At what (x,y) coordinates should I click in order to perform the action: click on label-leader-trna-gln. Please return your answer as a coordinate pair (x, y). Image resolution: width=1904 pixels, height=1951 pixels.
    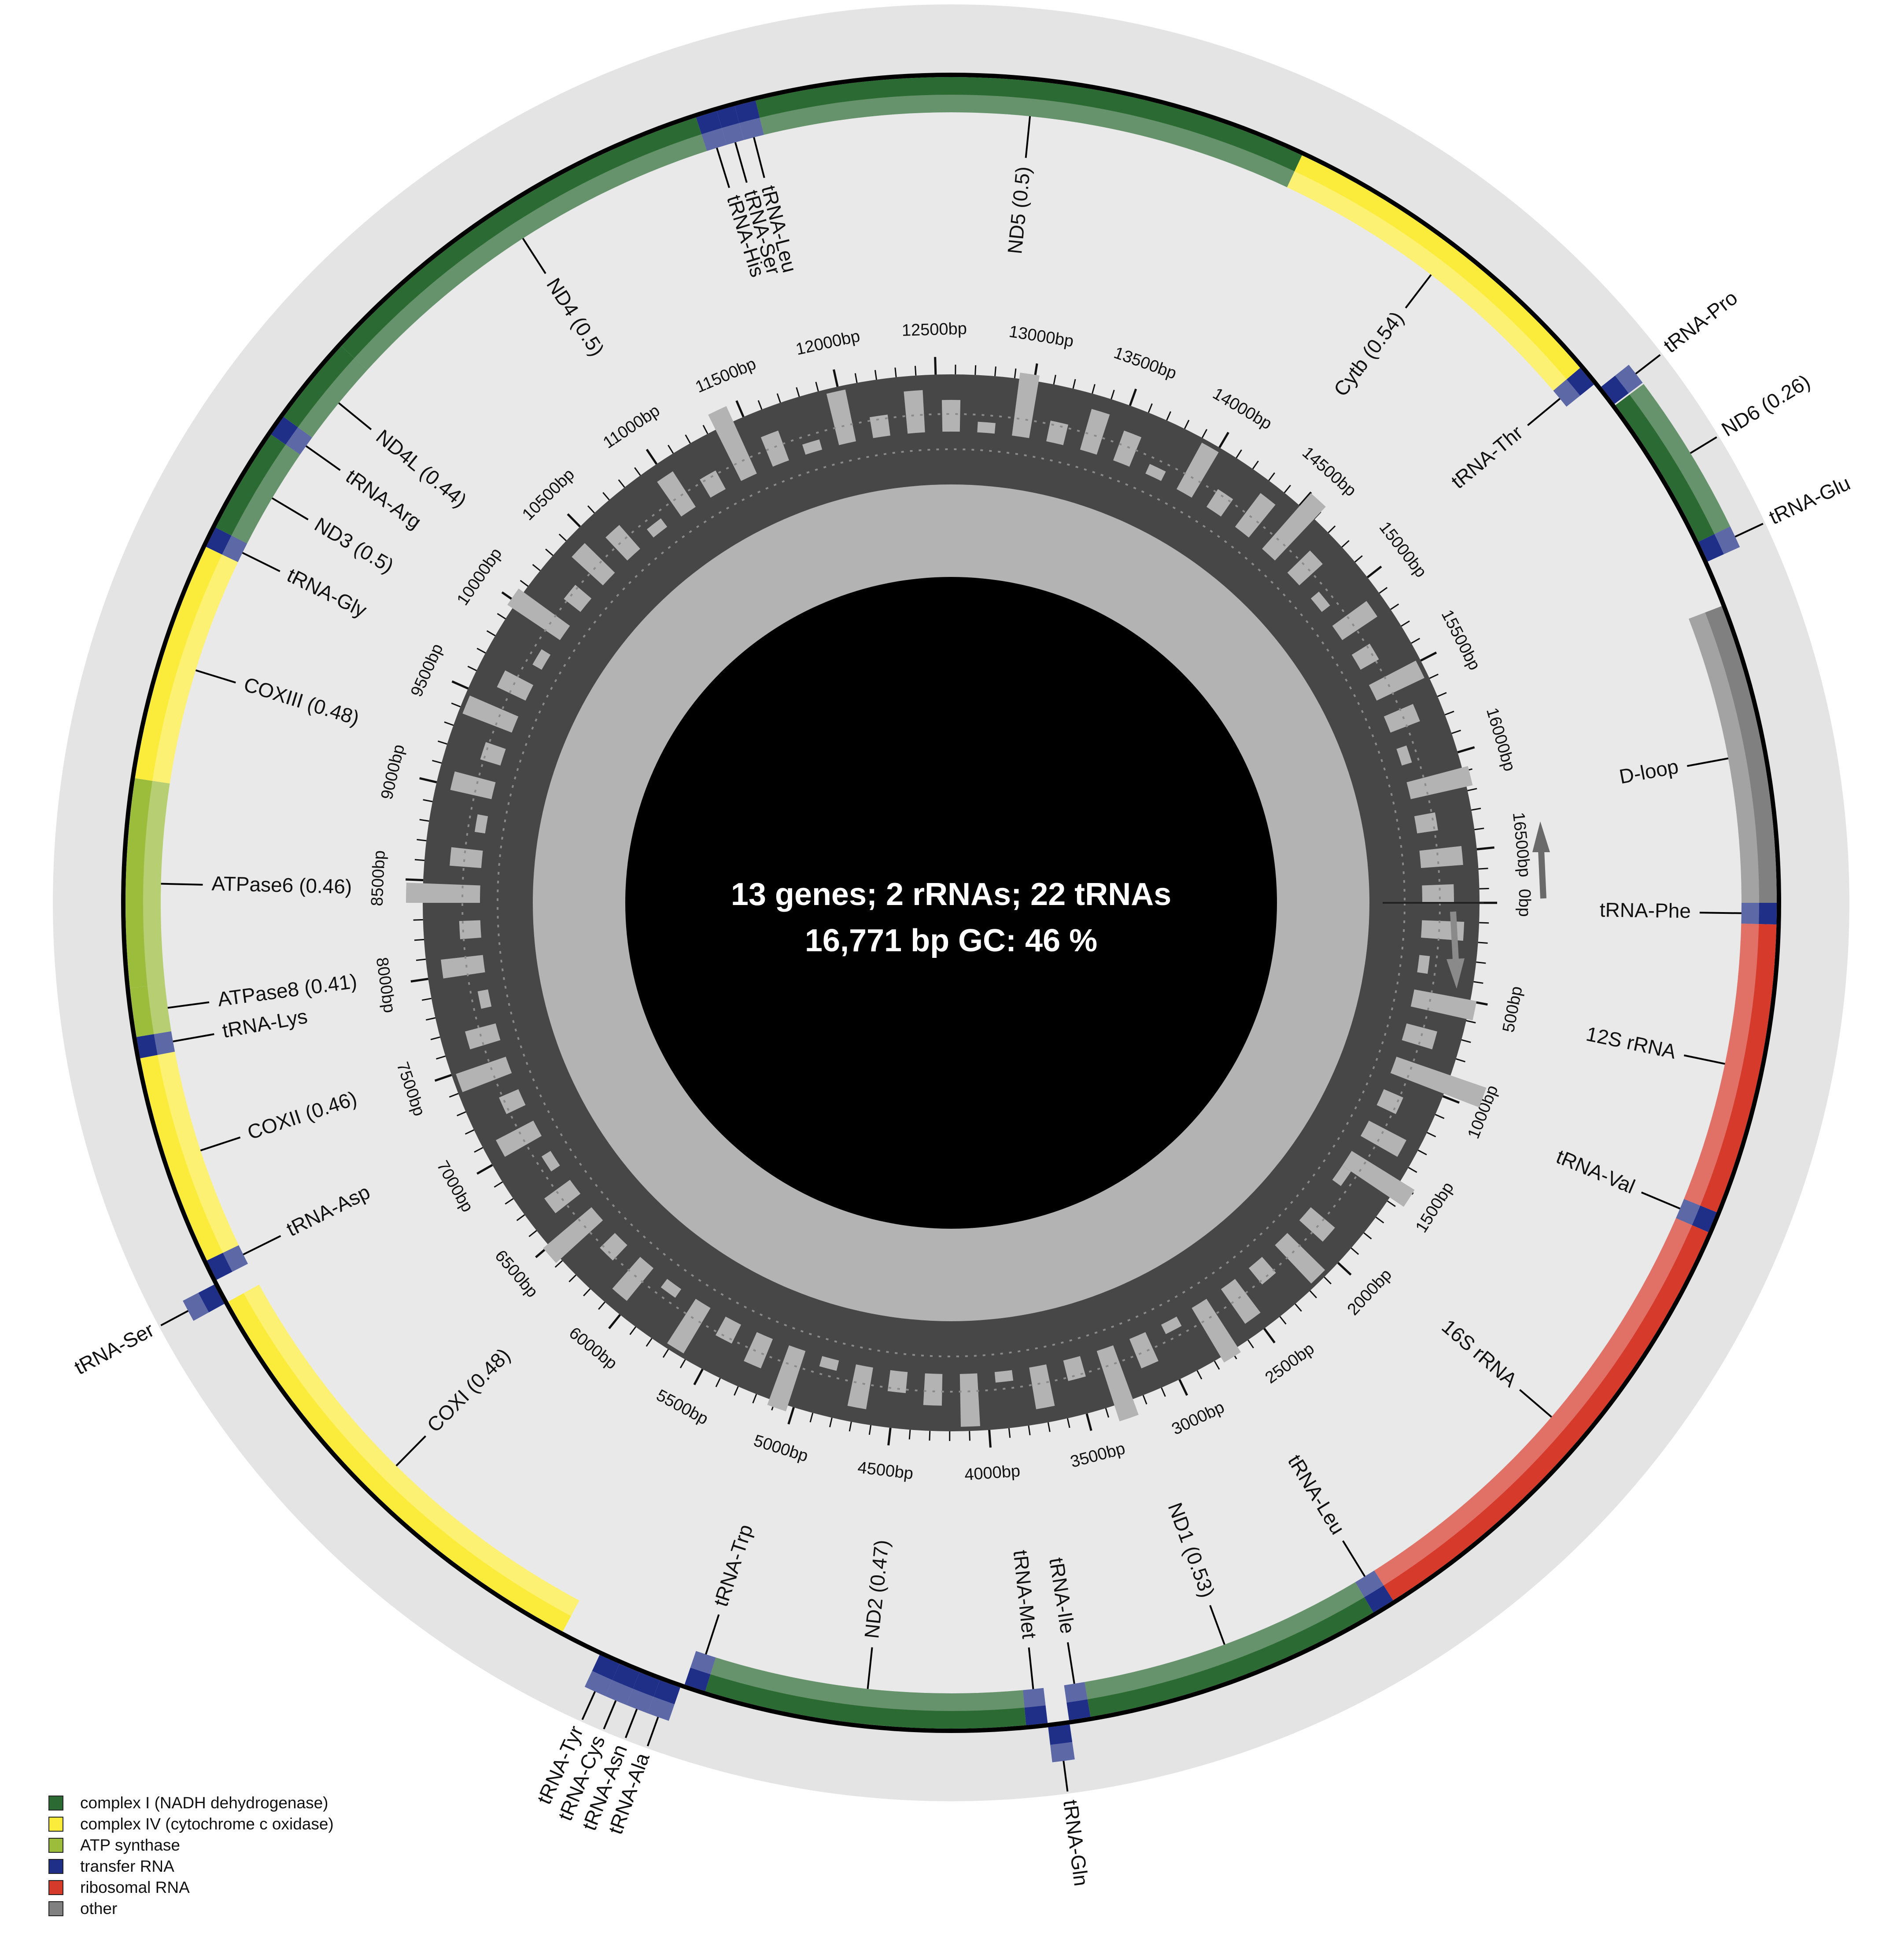
    Looking at the image, I should click on (1066, 1776).